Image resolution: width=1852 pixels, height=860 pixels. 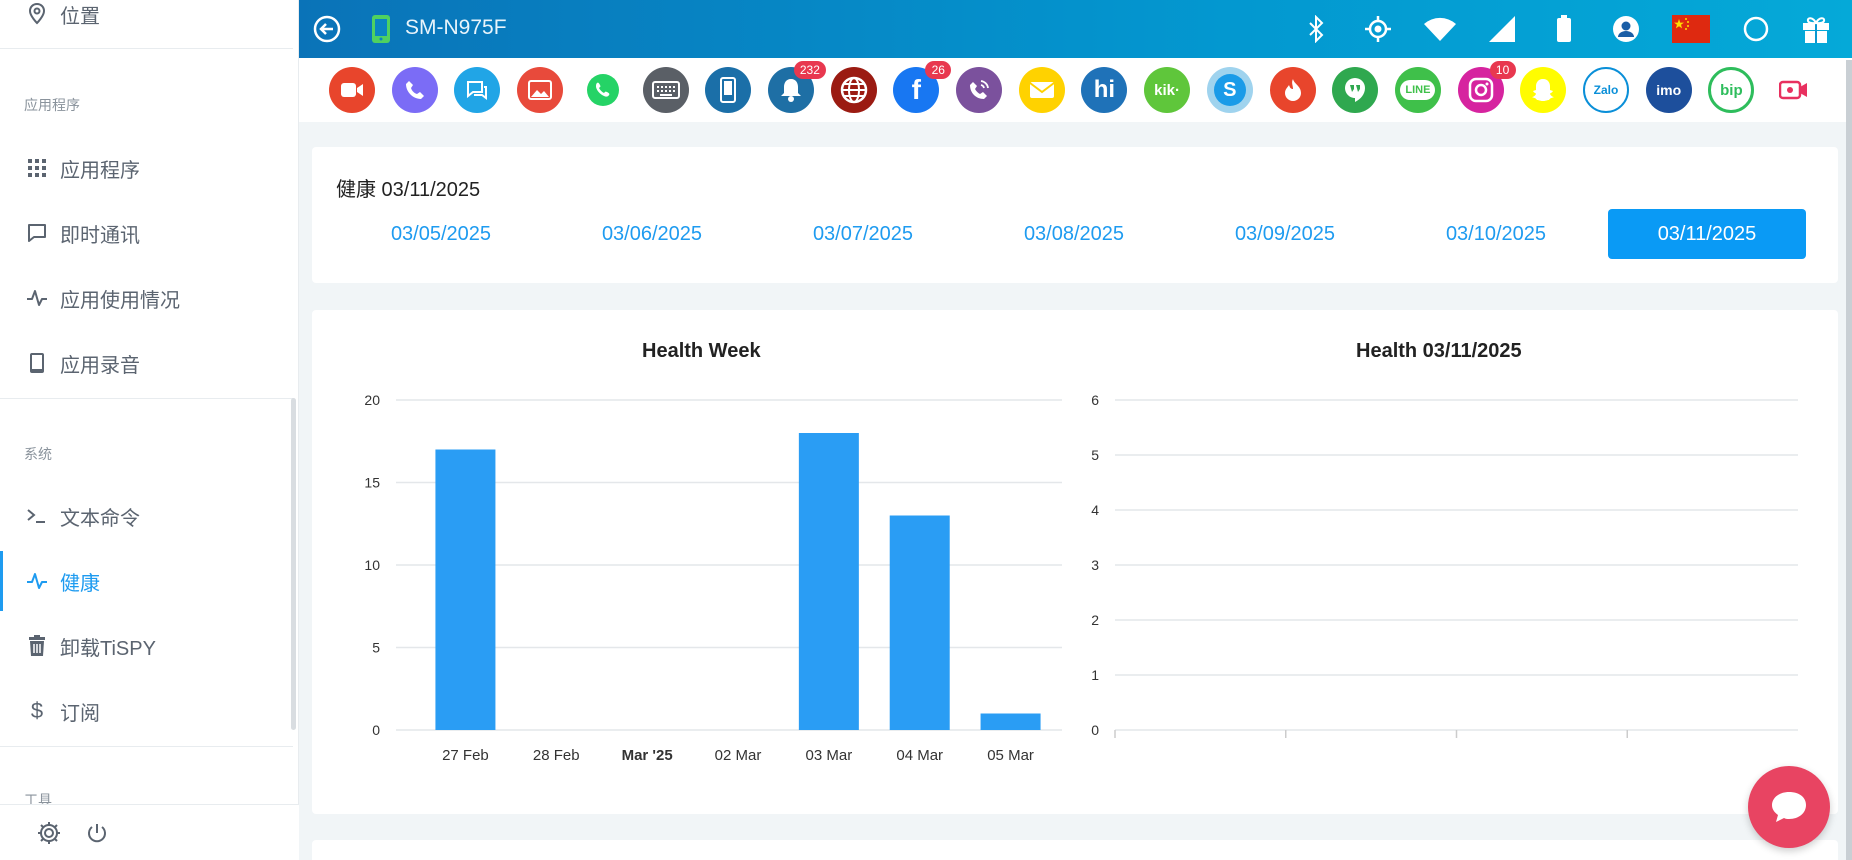 I want to click on page-scrollbar, so click(x=1849, y=460).